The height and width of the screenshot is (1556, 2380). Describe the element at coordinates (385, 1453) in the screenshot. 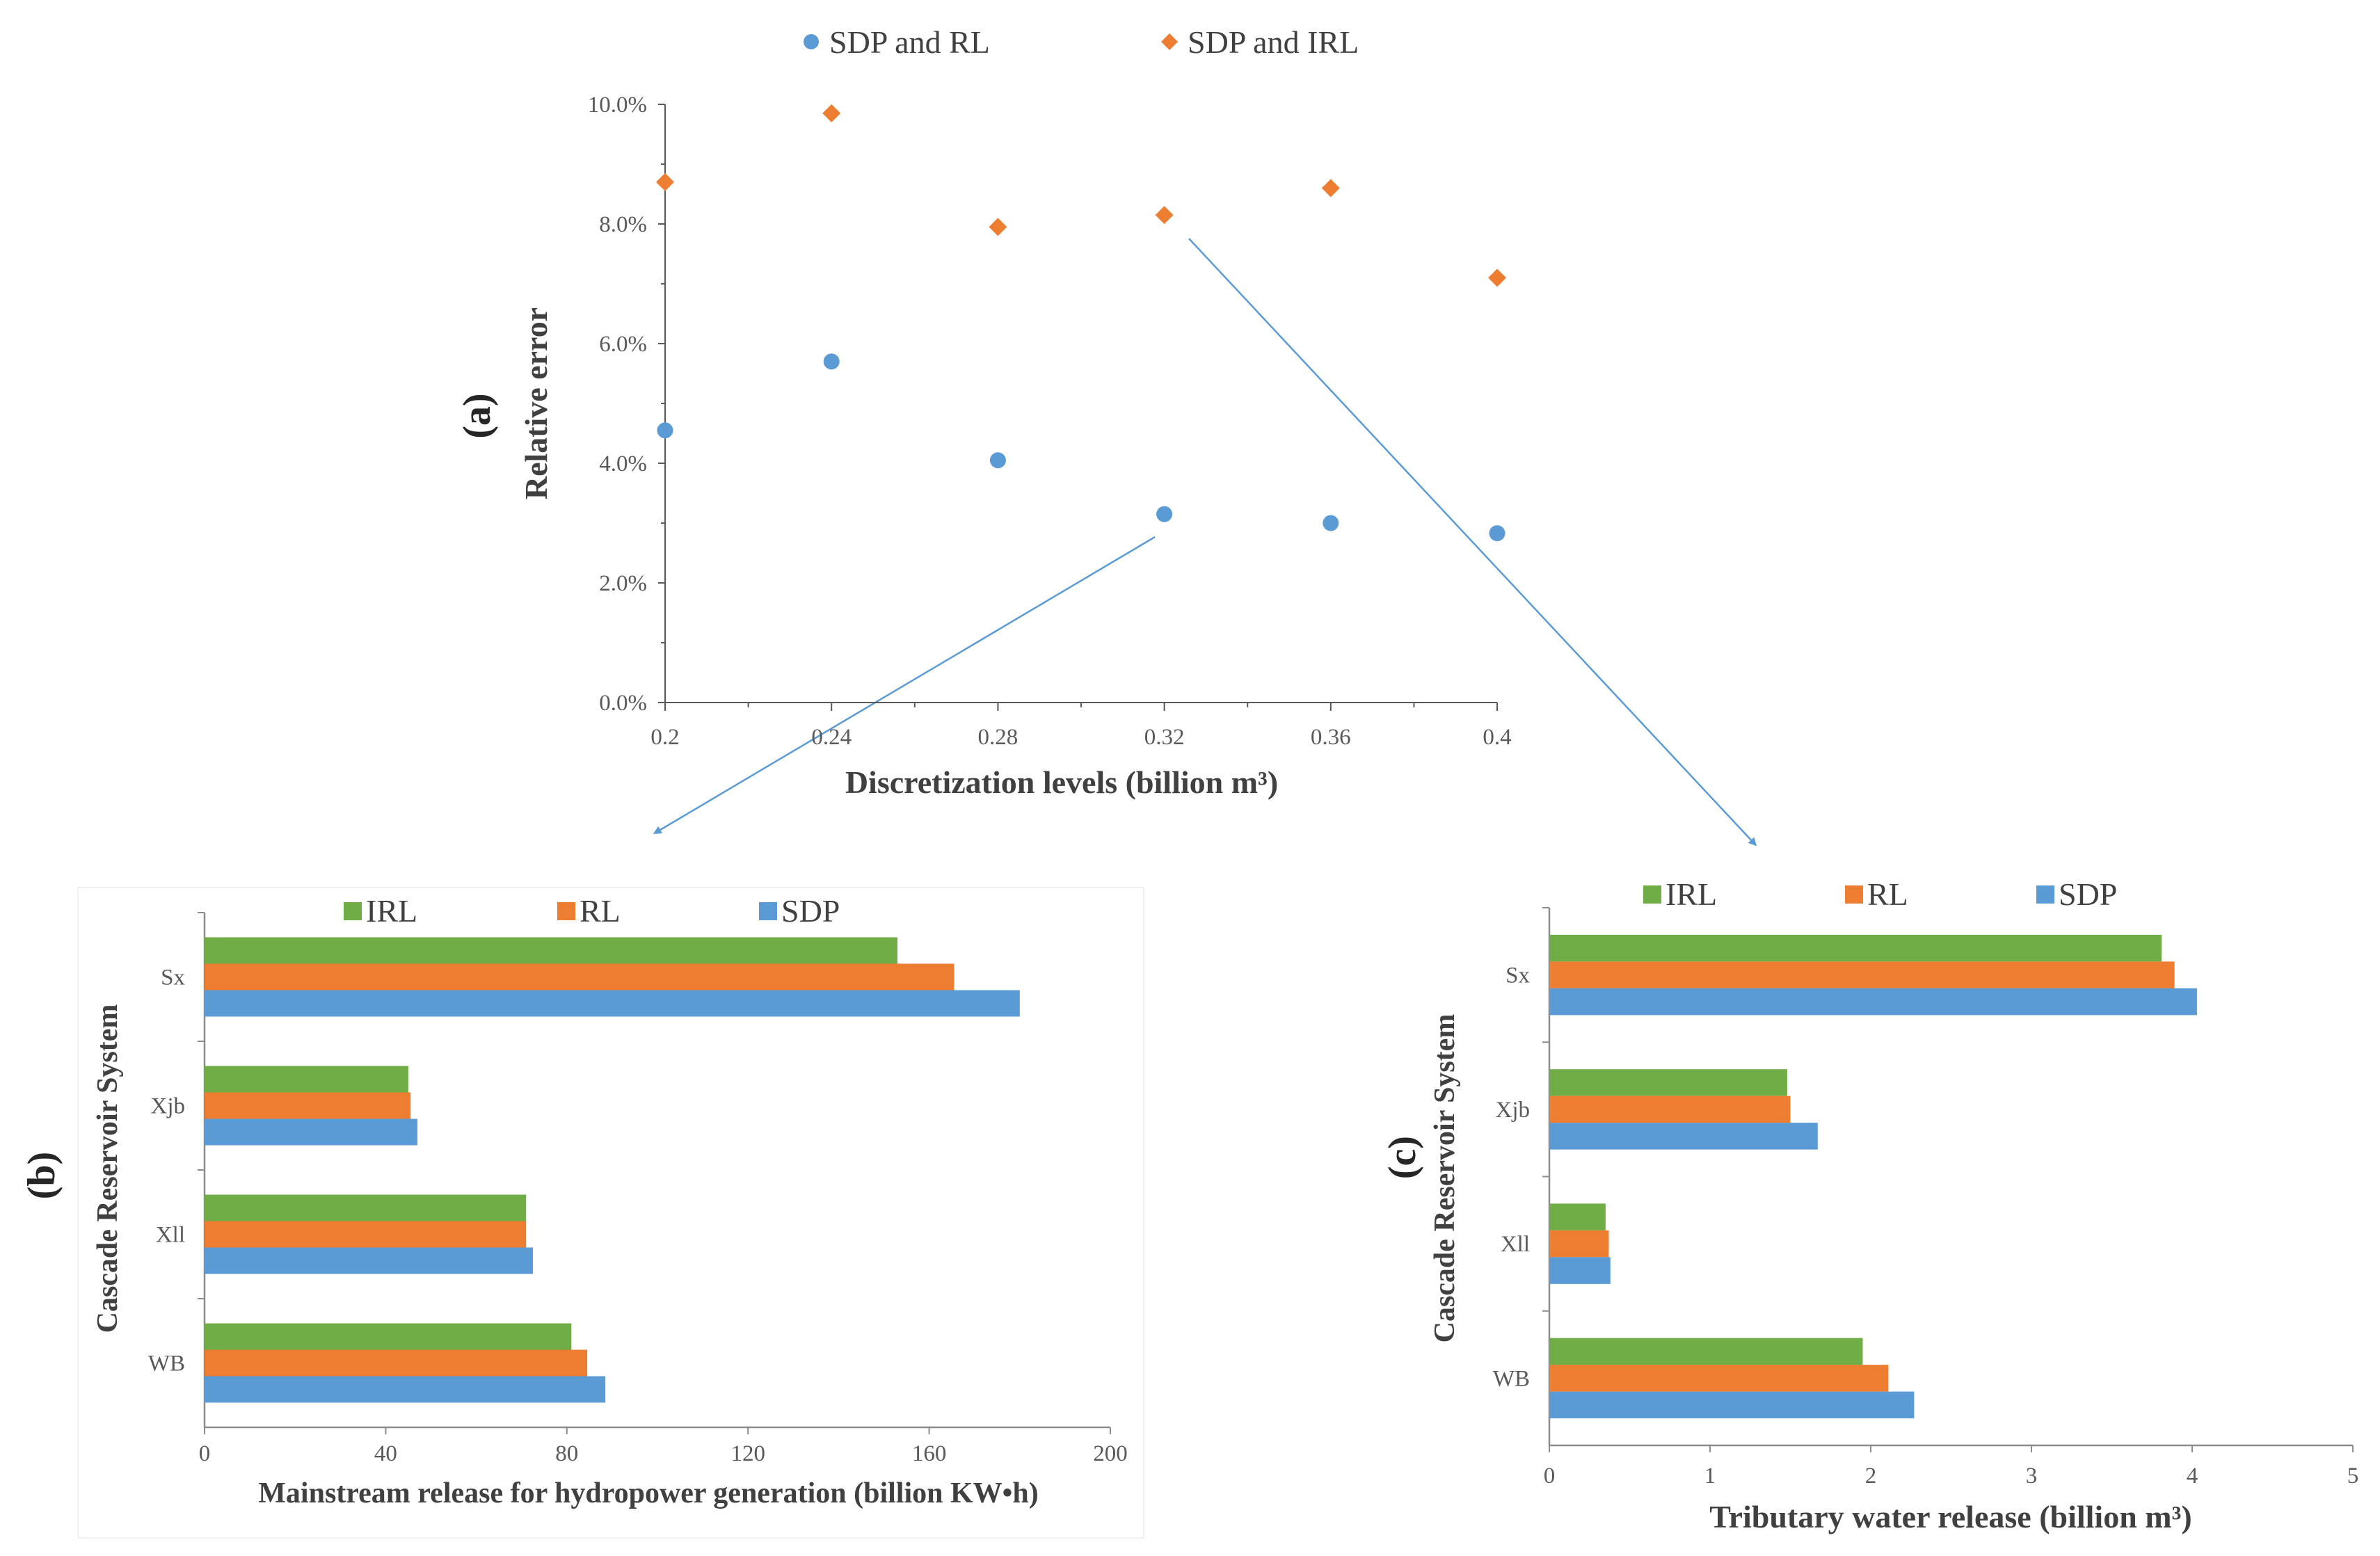

I see `panel-b-x-tick-label: 40` at that location.